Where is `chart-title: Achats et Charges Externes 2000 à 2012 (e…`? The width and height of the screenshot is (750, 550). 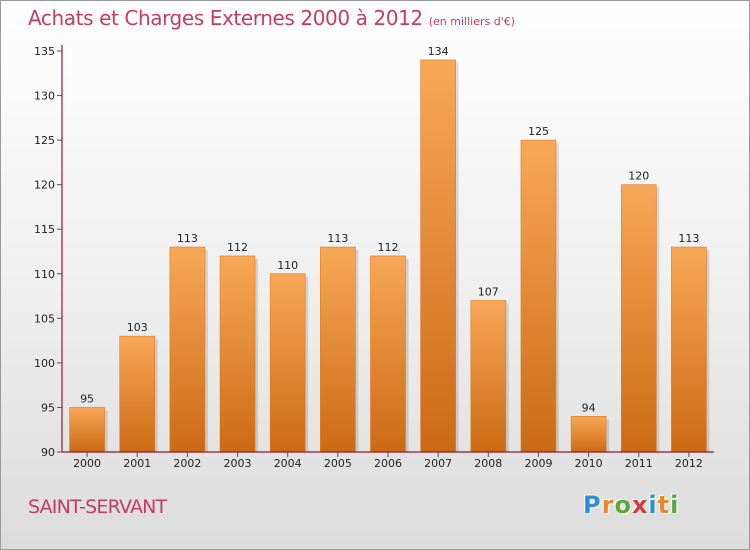 chart-title: Achats et Charges Externes 2000 à 2012 (e… is located at coordinates (271, 18).